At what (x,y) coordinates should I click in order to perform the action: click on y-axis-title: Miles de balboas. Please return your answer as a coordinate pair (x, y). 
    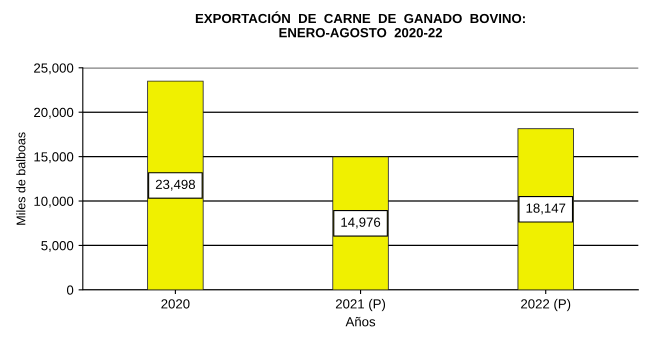
    Looking at the image, I should click on (21, 178).